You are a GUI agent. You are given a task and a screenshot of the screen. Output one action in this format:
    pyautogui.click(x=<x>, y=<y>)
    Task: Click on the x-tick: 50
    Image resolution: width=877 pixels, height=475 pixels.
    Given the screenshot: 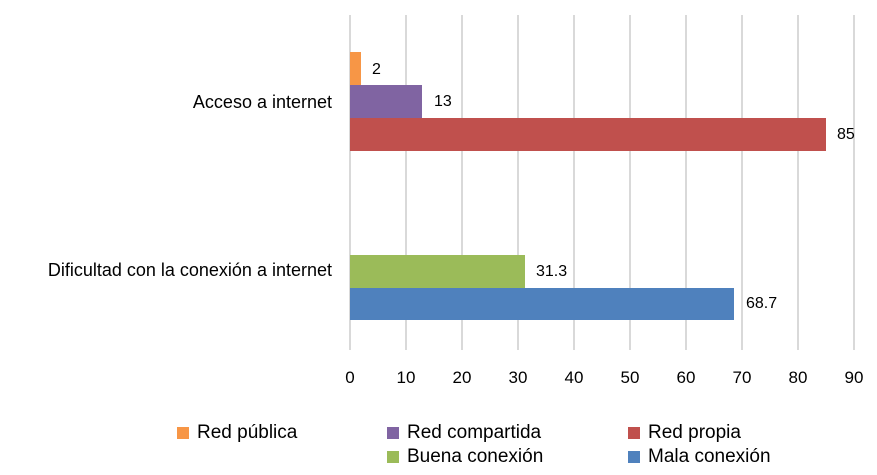 What is the action you would take?
    pyautogui.click(x=630, y=377)
    